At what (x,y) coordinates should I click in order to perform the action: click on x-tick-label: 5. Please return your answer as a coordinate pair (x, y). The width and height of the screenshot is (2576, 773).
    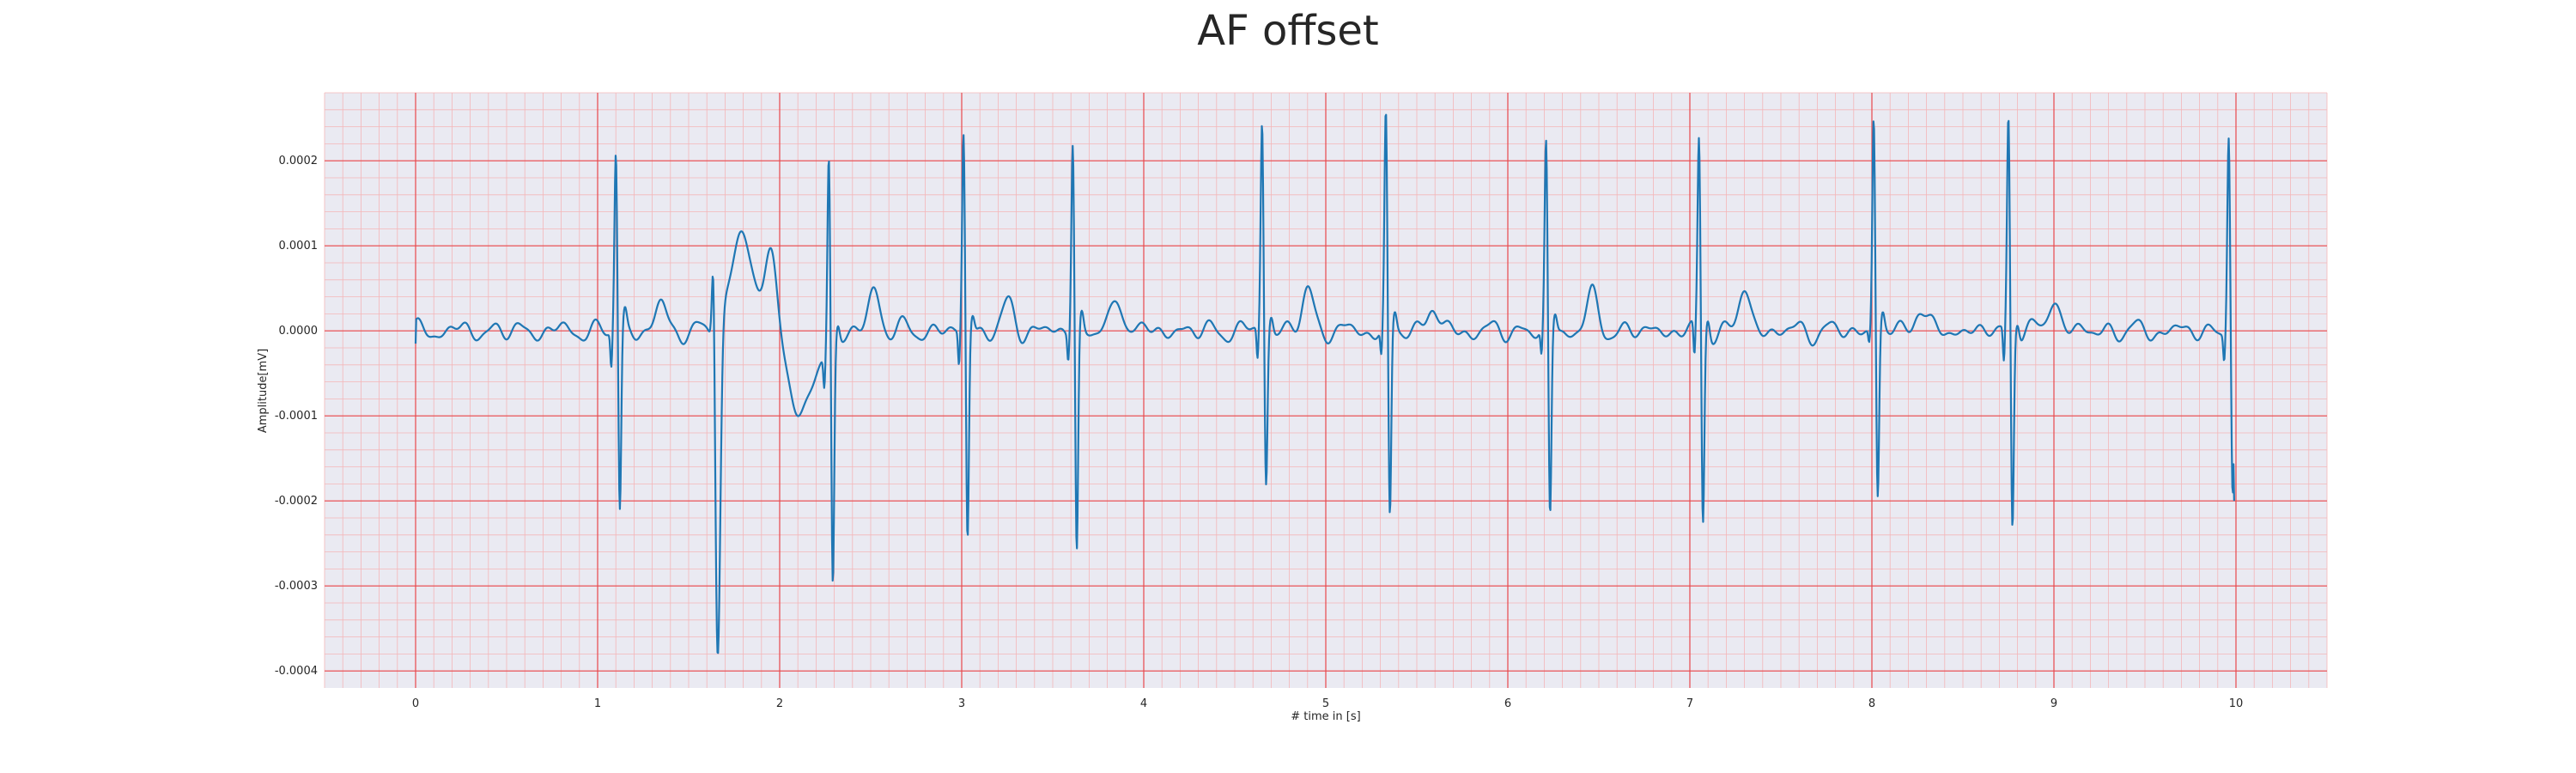
    Looking at the image, I should click on (1325, 703).